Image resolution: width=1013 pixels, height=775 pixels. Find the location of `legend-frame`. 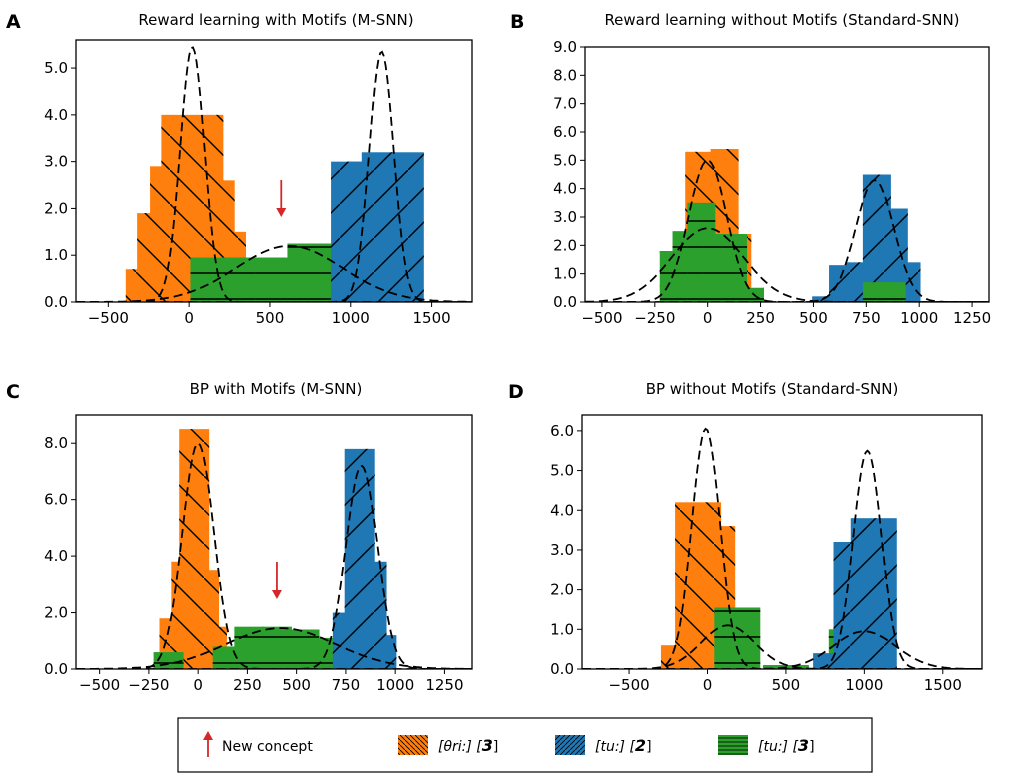

legend-frame is located at coordinates (525, 745).